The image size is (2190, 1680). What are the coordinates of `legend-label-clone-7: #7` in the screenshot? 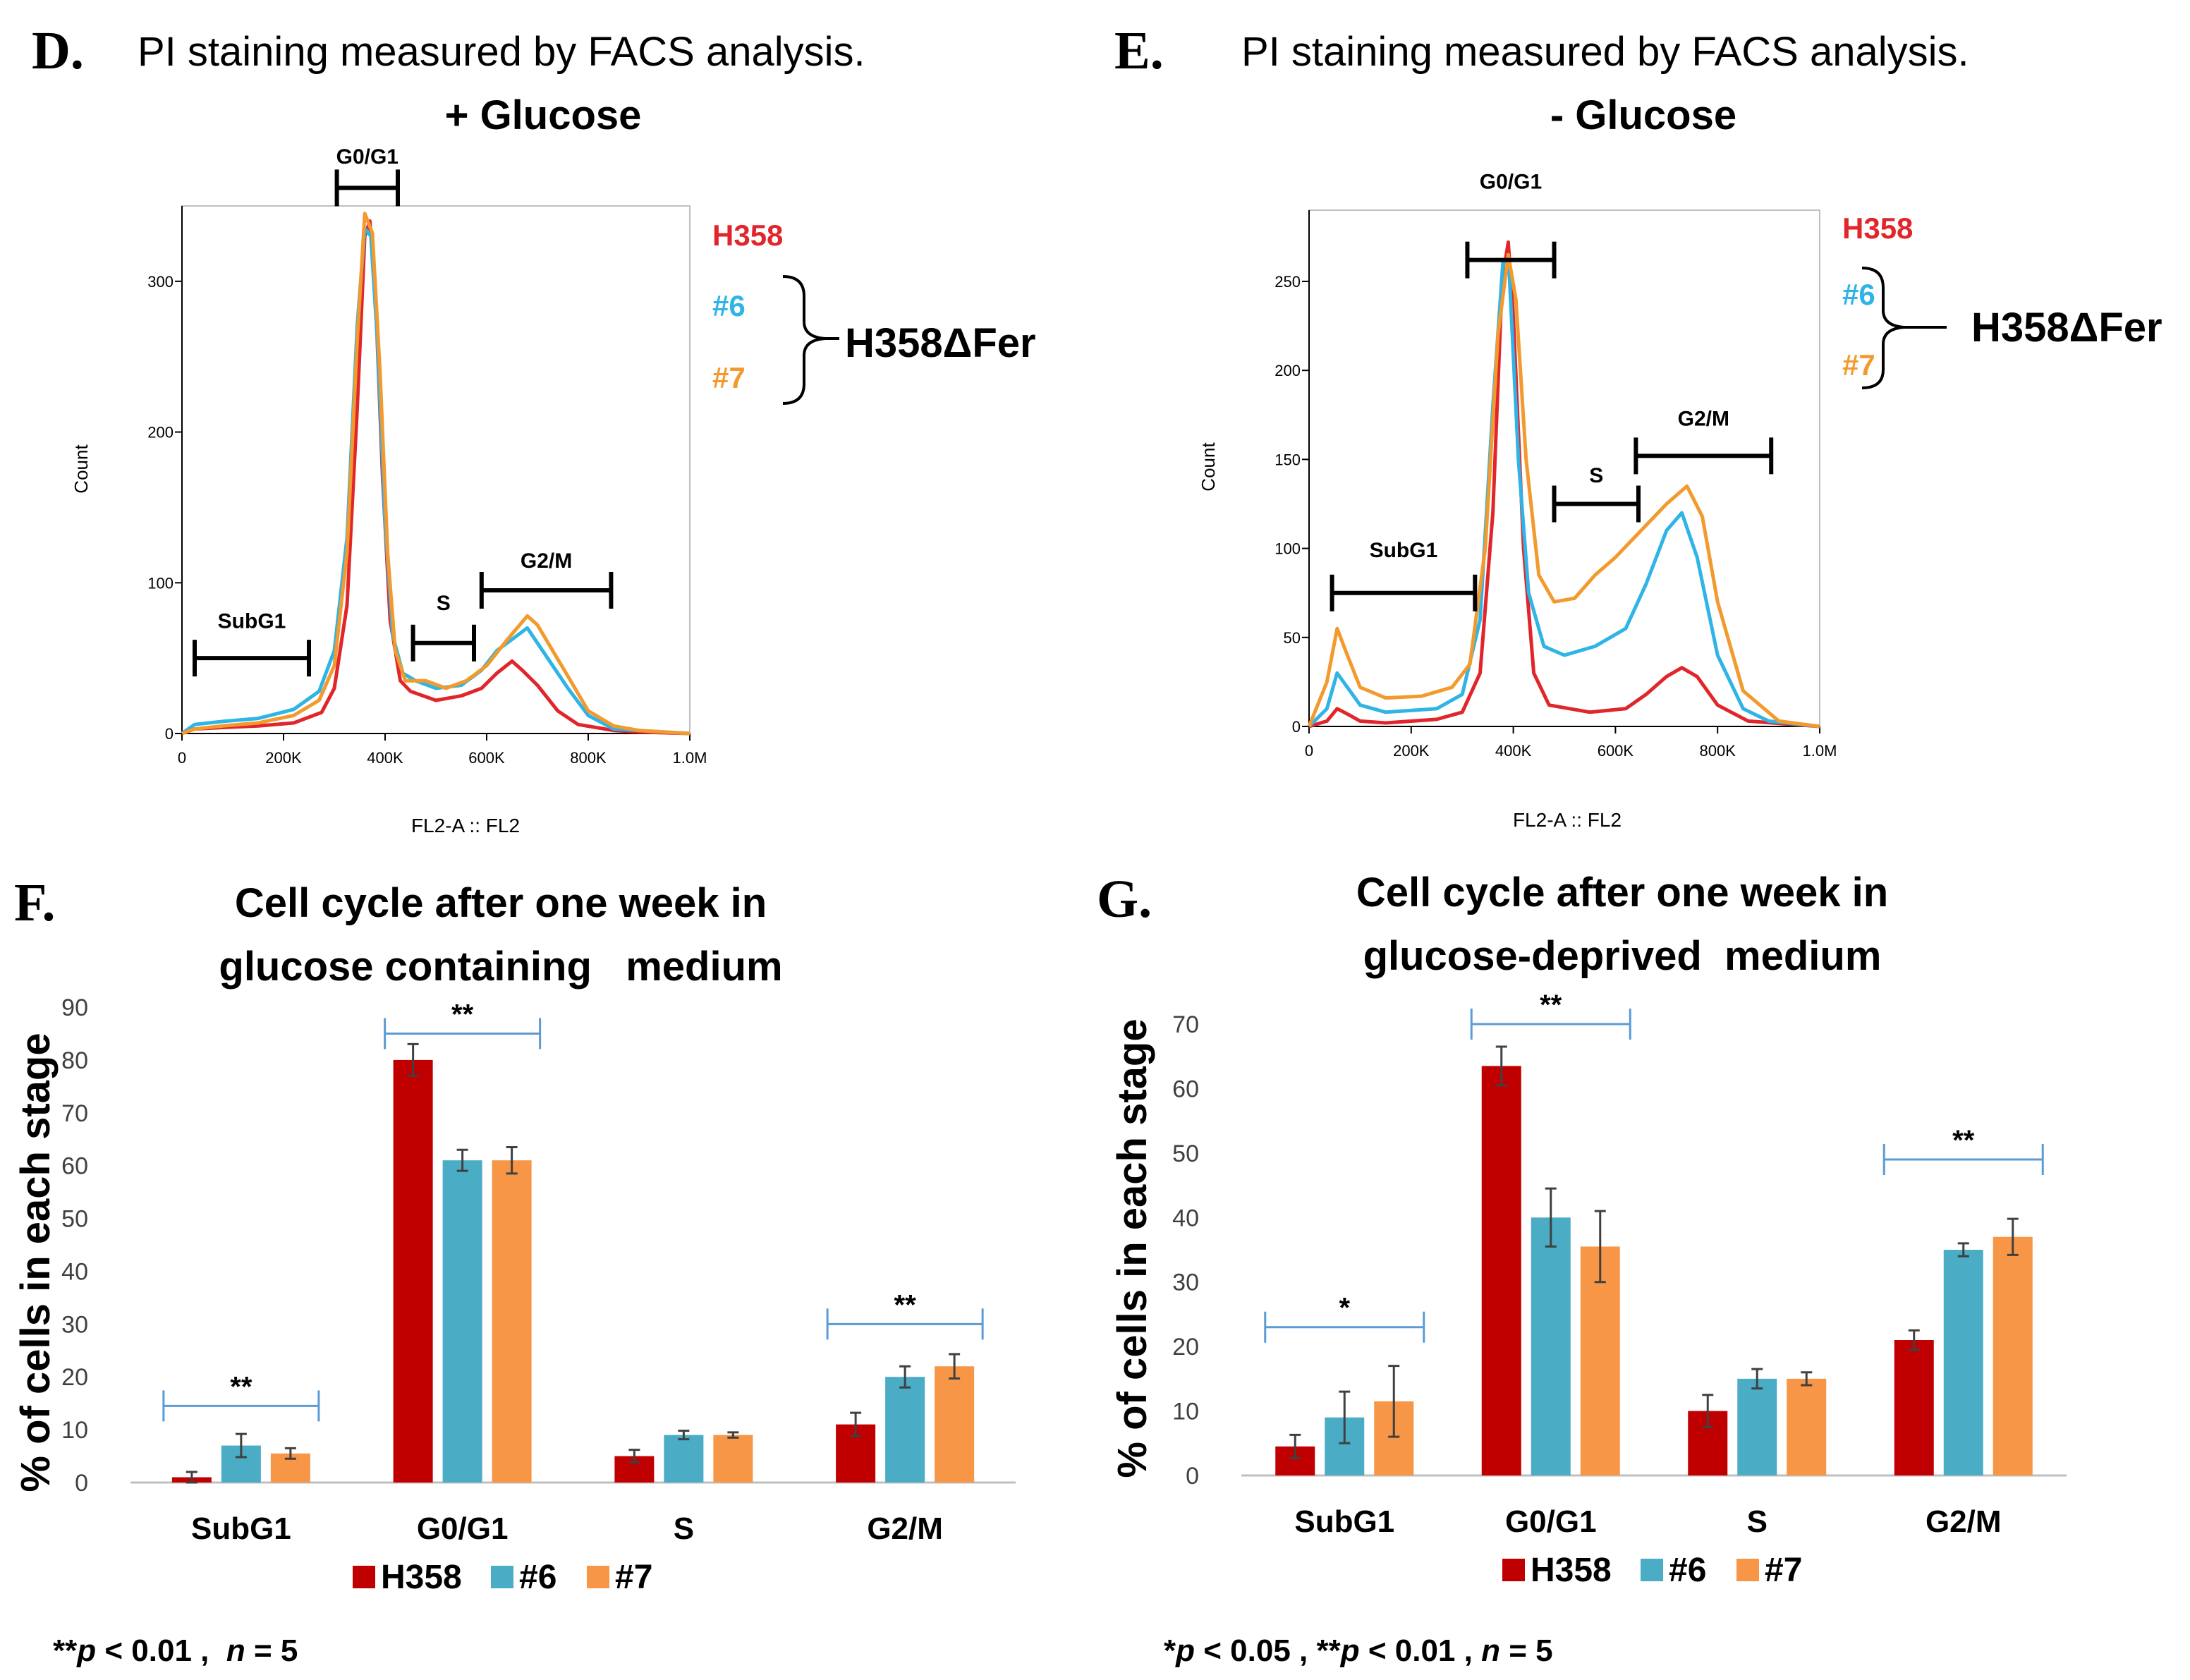 It's located at (1783, 1570).